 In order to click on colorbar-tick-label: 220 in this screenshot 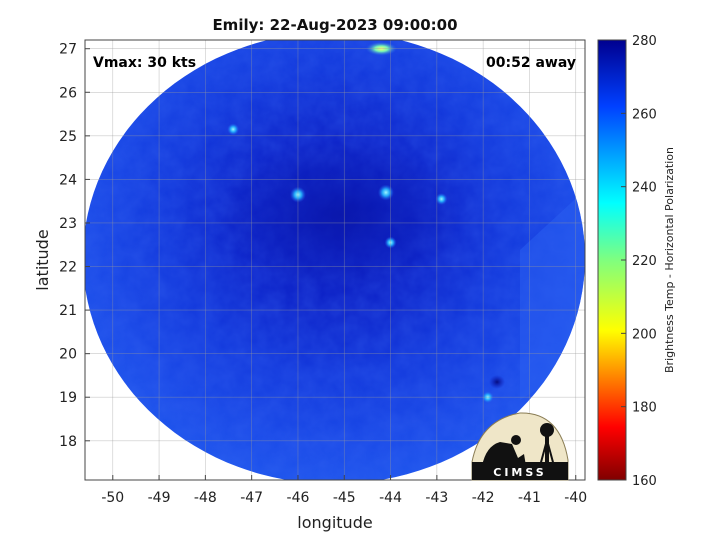, I will do `click(644, 261)`.